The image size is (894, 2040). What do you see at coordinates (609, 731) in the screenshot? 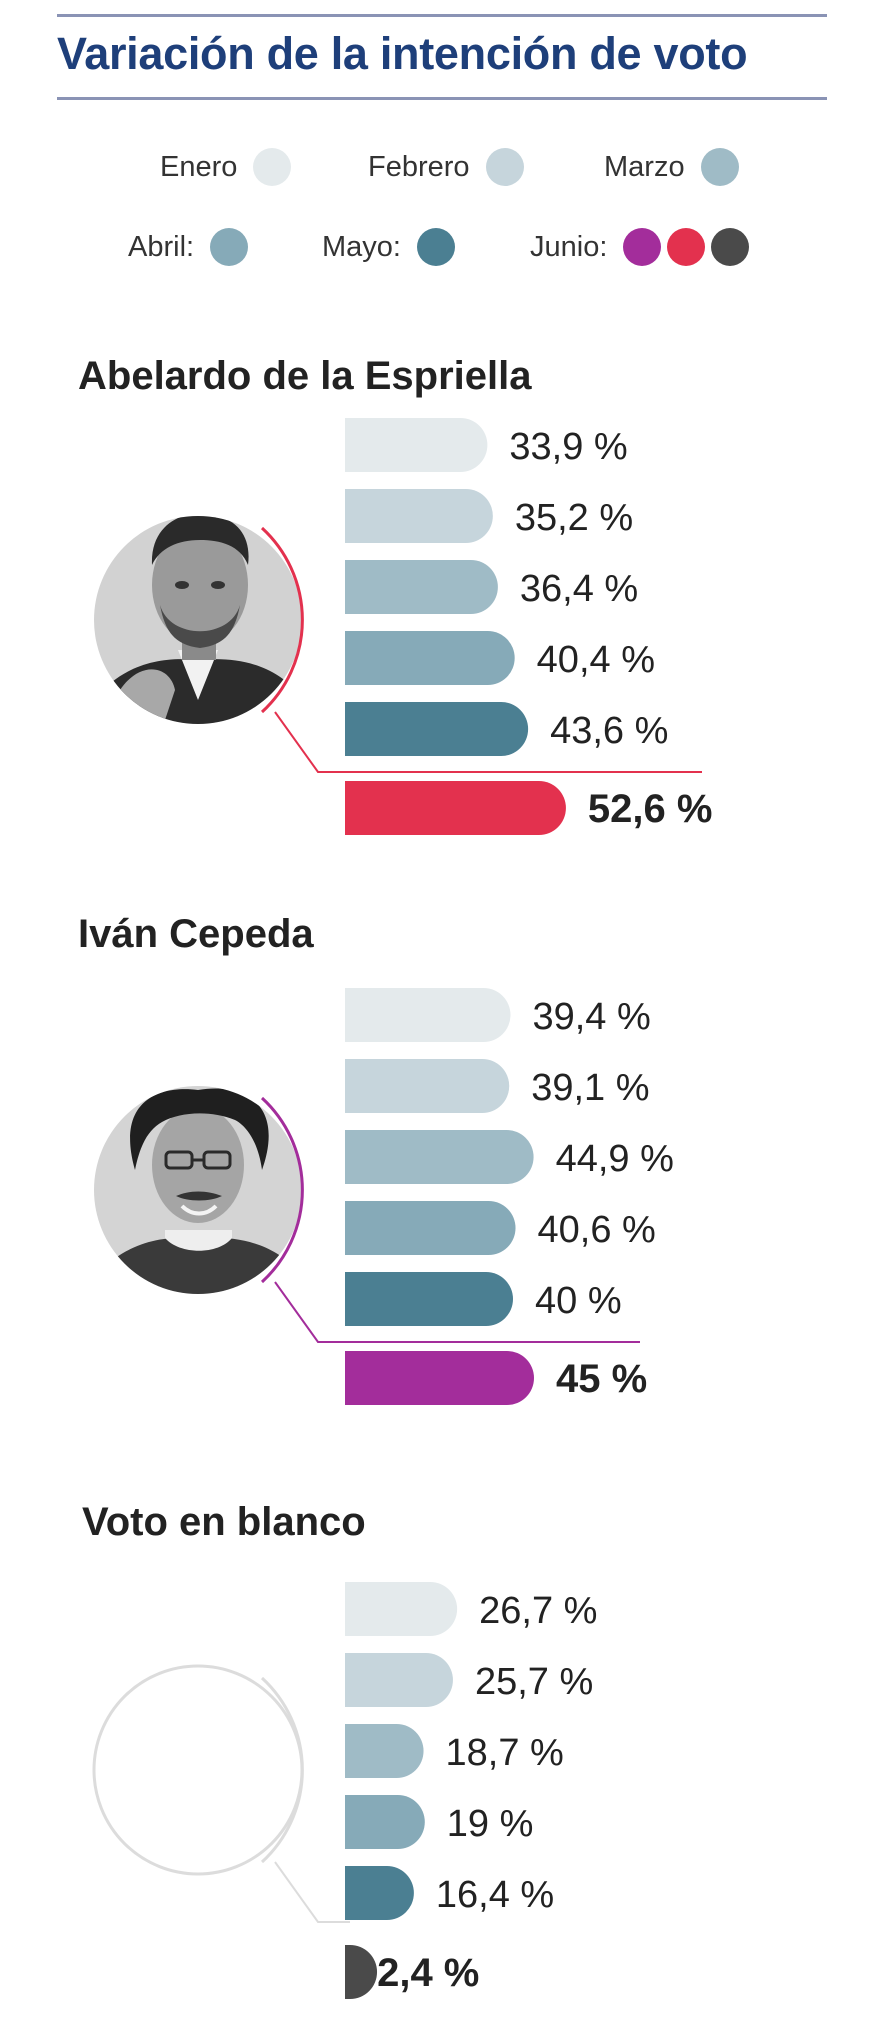
I see `data-label-espriella-mayo: 43,6 %` at bounding box center [609, 731].